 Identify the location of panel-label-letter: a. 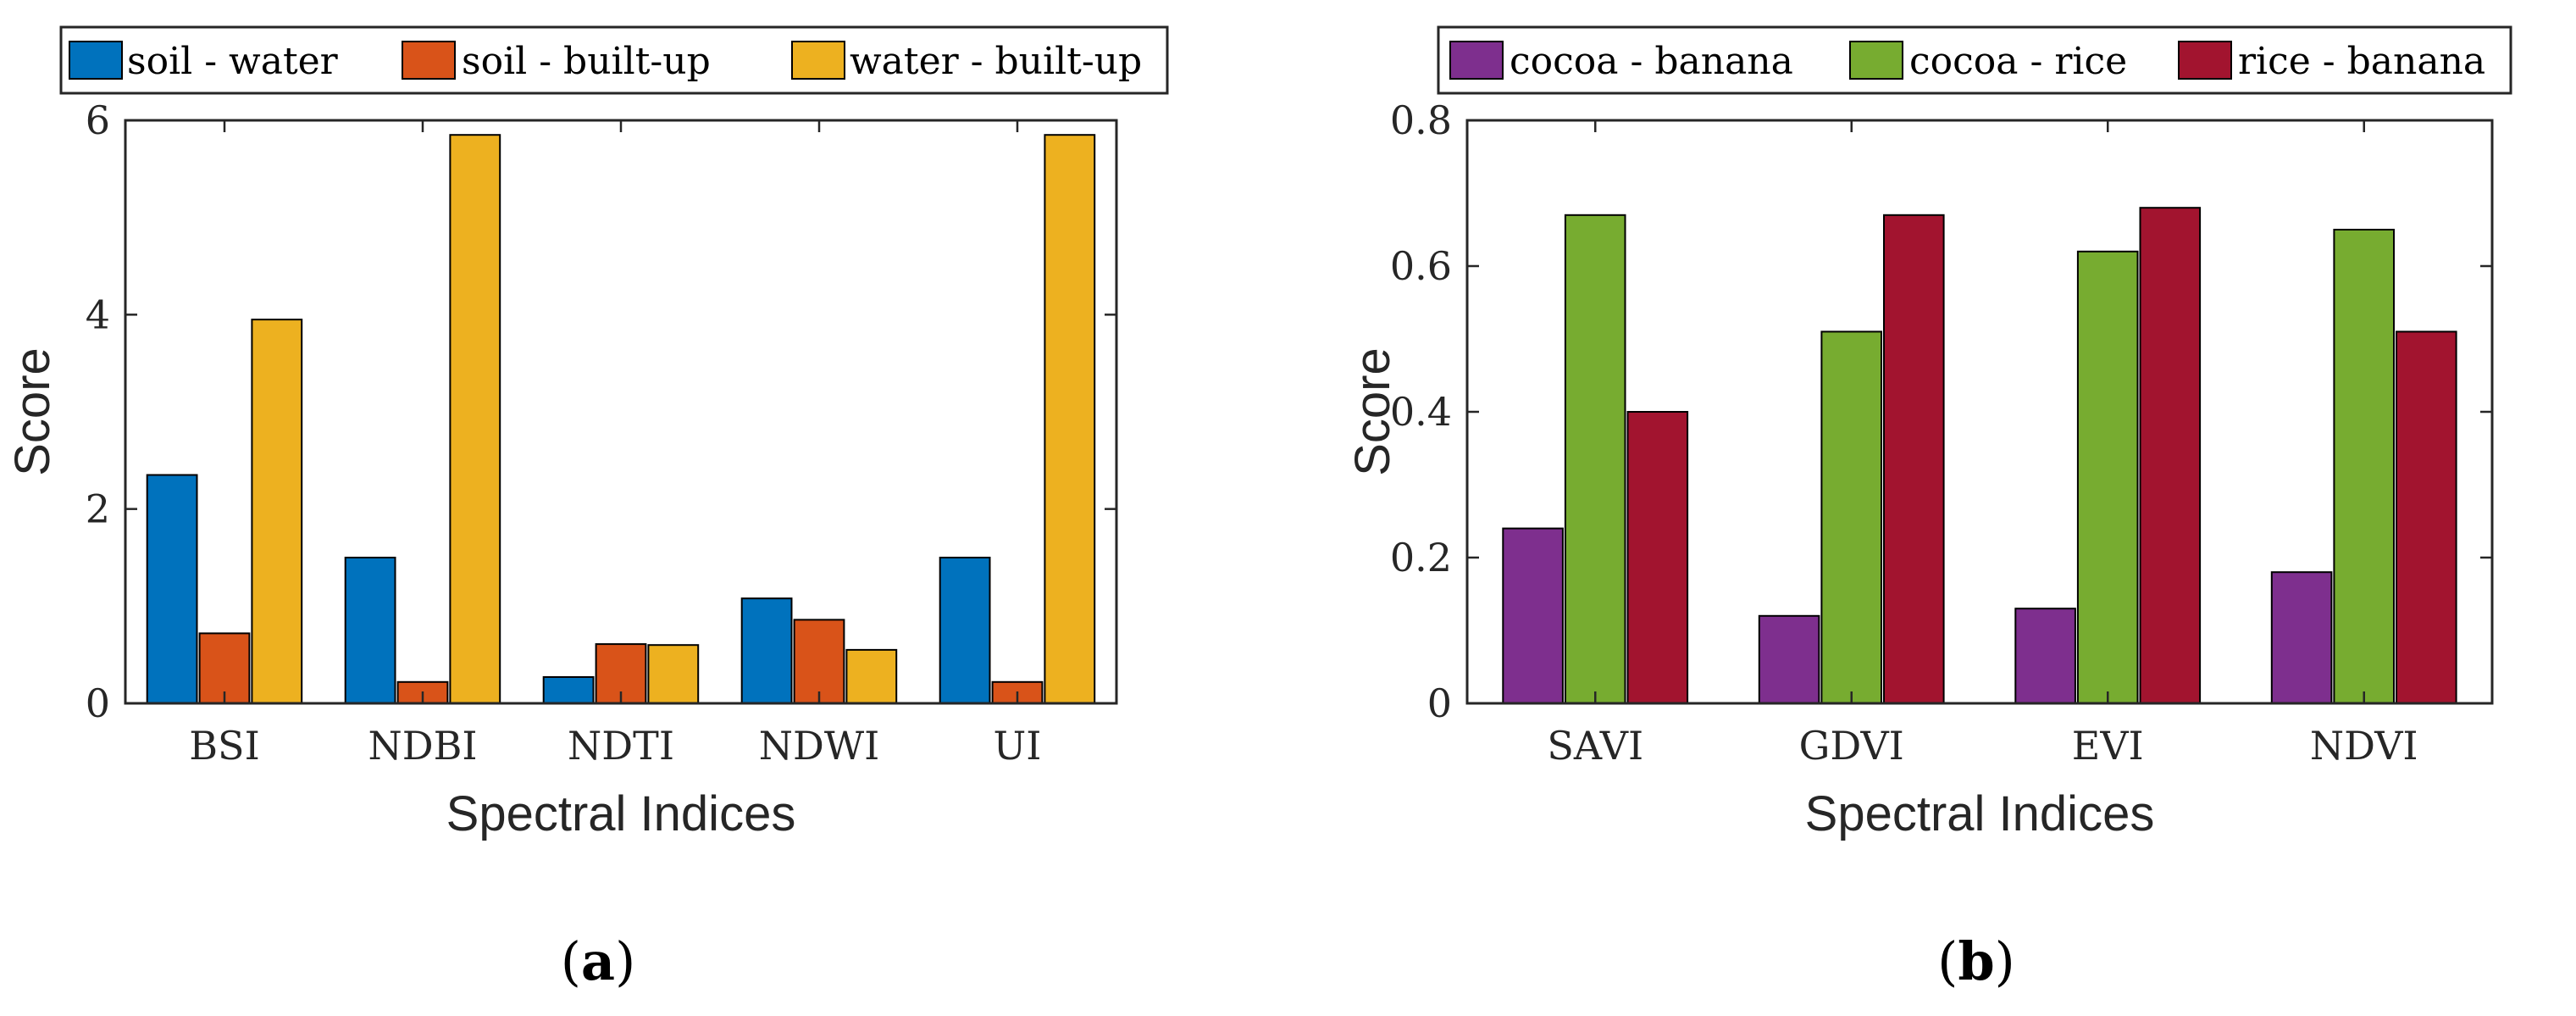
(598, 961).